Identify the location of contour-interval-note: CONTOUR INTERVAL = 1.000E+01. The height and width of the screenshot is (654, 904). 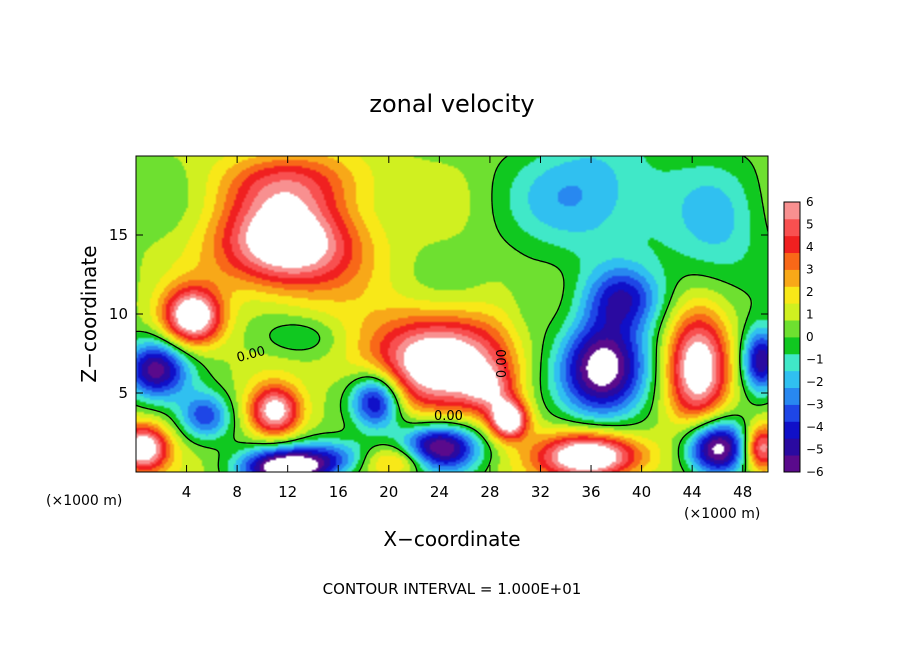
(452, 589).